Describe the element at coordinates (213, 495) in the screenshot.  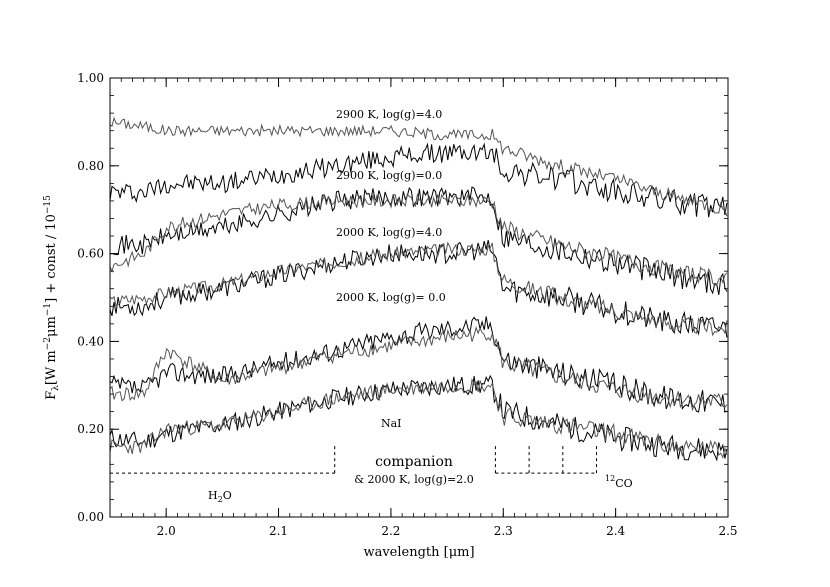
I see `h2o-label-main: H` at that location.